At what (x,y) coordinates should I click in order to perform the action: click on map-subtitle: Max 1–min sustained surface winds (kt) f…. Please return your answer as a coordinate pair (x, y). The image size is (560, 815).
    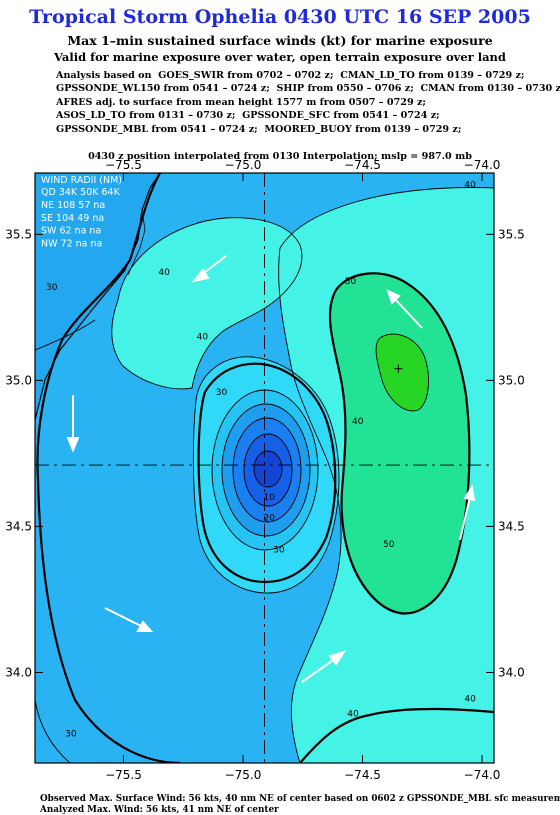
    Looking at the image, I should click on (280, 40).